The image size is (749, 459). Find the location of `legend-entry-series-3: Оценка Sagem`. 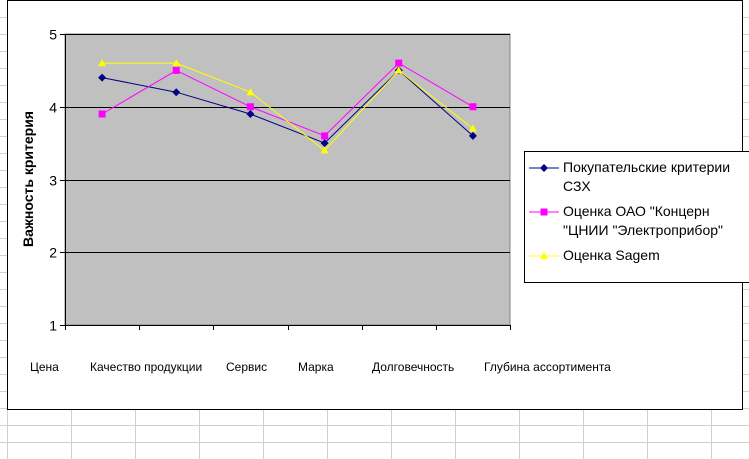

legend-entry-series-3: Оценка Sagem is located at coordinates (637, 256).